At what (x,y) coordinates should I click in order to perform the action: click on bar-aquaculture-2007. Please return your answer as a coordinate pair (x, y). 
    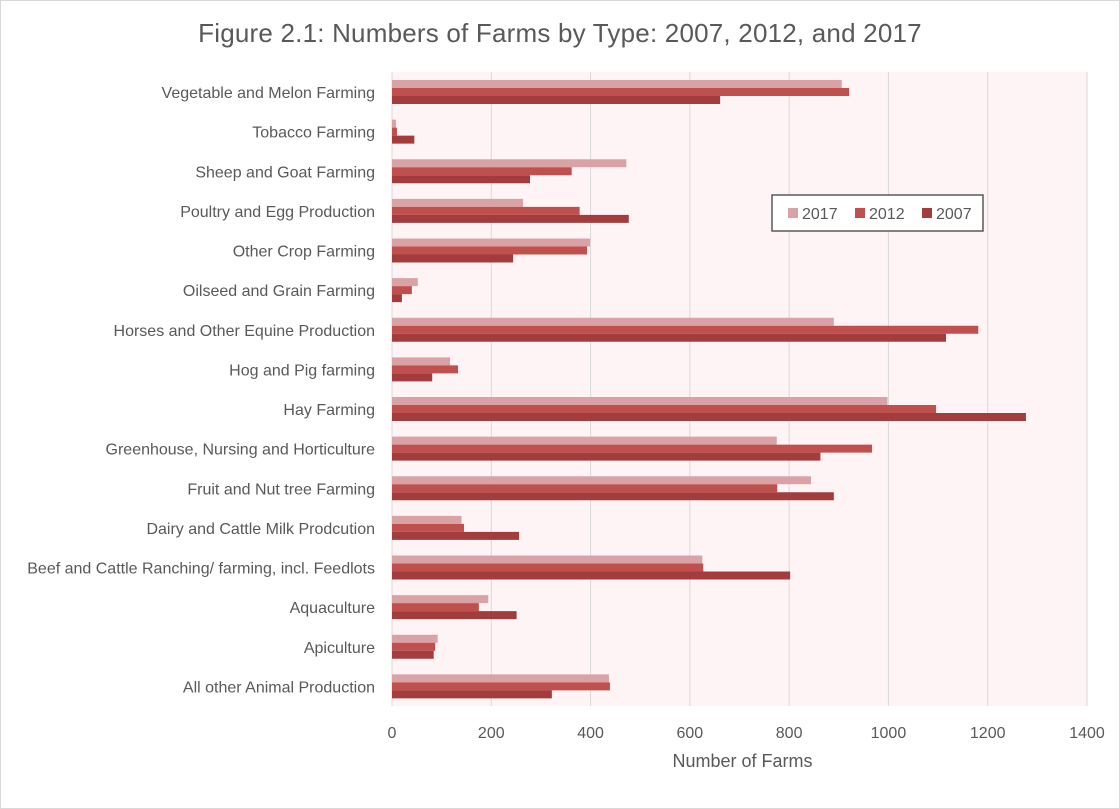
    Looking at the image, I should click on (454, 615).